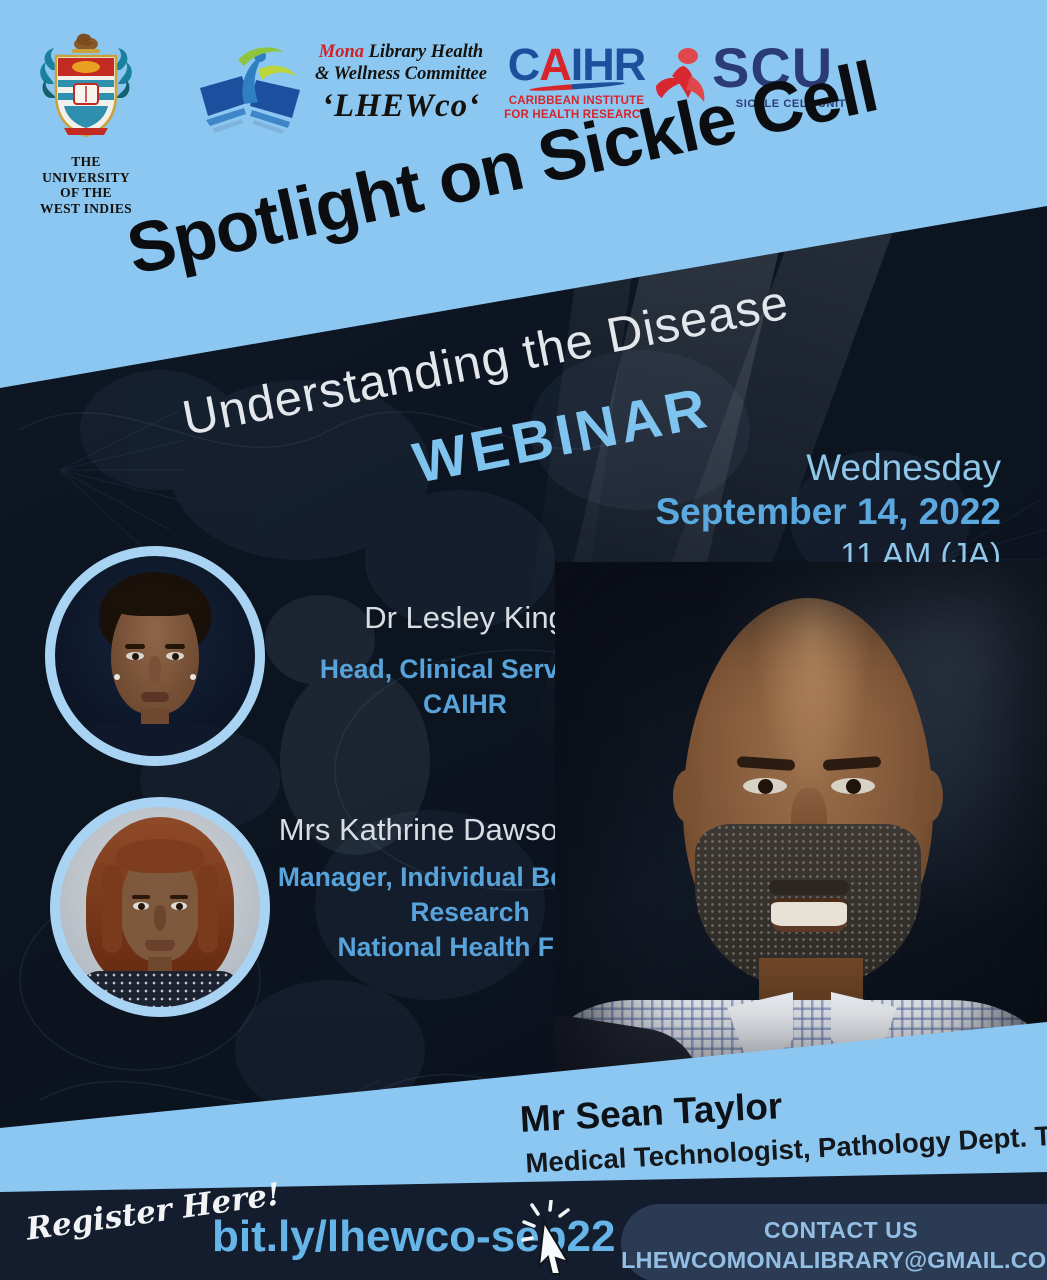  What do you see at coordinates (160, 907) in the screenshot?
I see `speaker-photo-kathrine-dawson-shaw` at bounding box center [160, 907].